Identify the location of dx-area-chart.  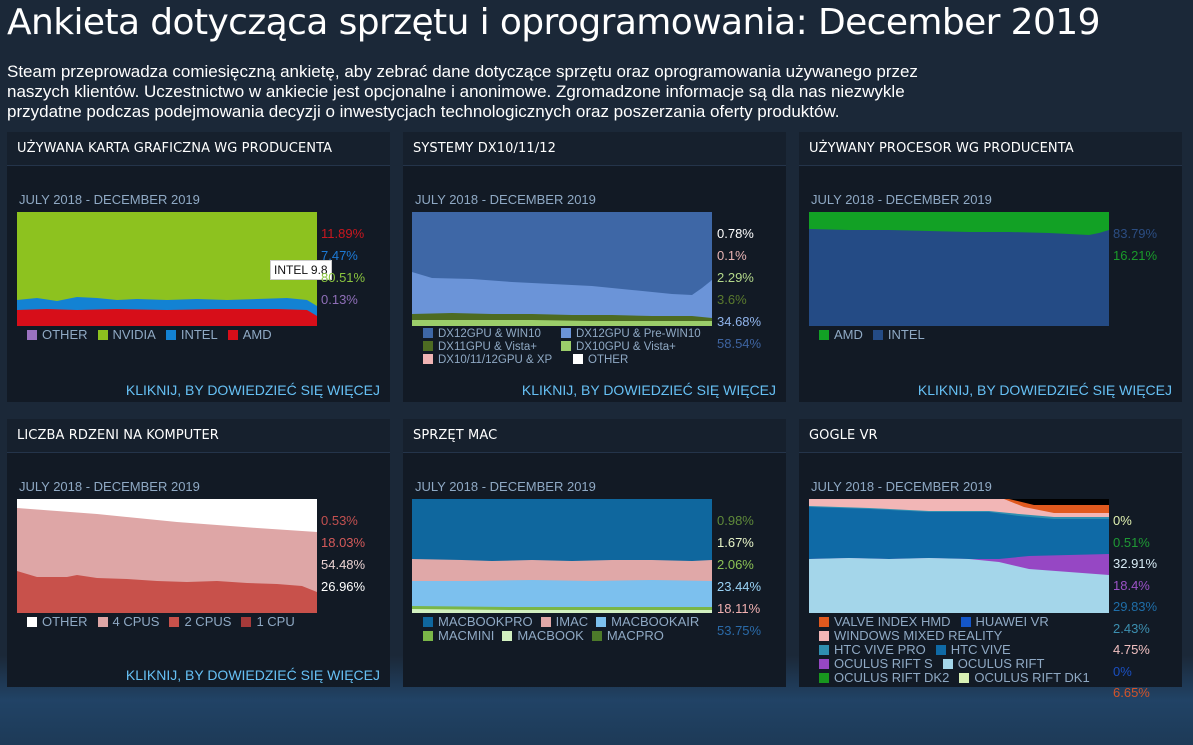
(562, 269).